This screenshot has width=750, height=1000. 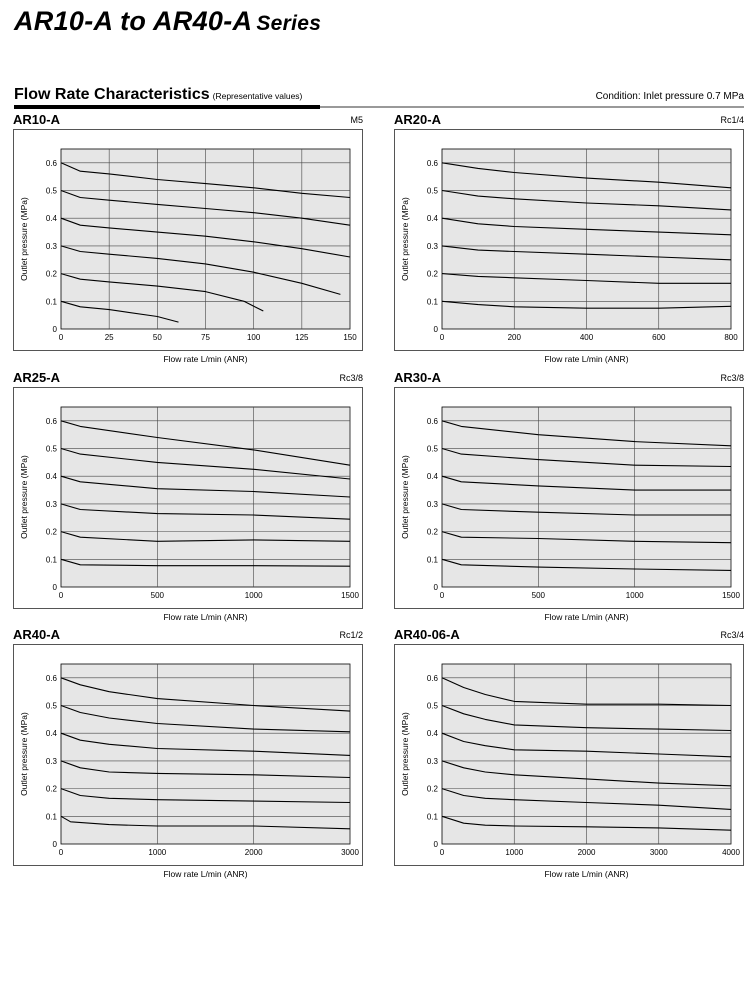 What do you see at coordinates (587, 337) in the screenshot?
I see `x-tick-label: 400` at bounding box center [587, 337].